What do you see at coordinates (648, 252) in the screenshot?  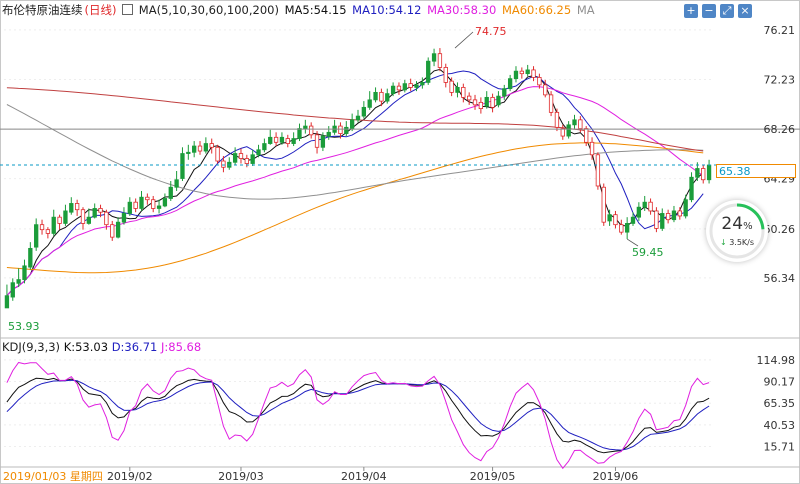 I see `low-june-label: 59.45` at bounding box center [648, 252].